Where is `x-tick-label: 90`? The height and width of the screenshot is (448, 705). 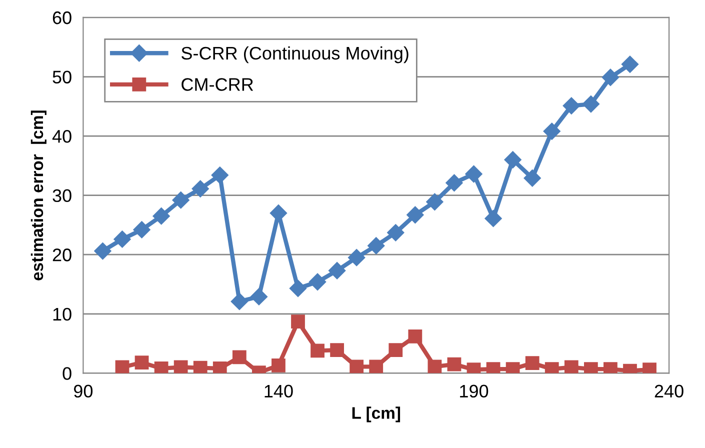 x-tick-label: 90 is located at coordinates (83, 391).